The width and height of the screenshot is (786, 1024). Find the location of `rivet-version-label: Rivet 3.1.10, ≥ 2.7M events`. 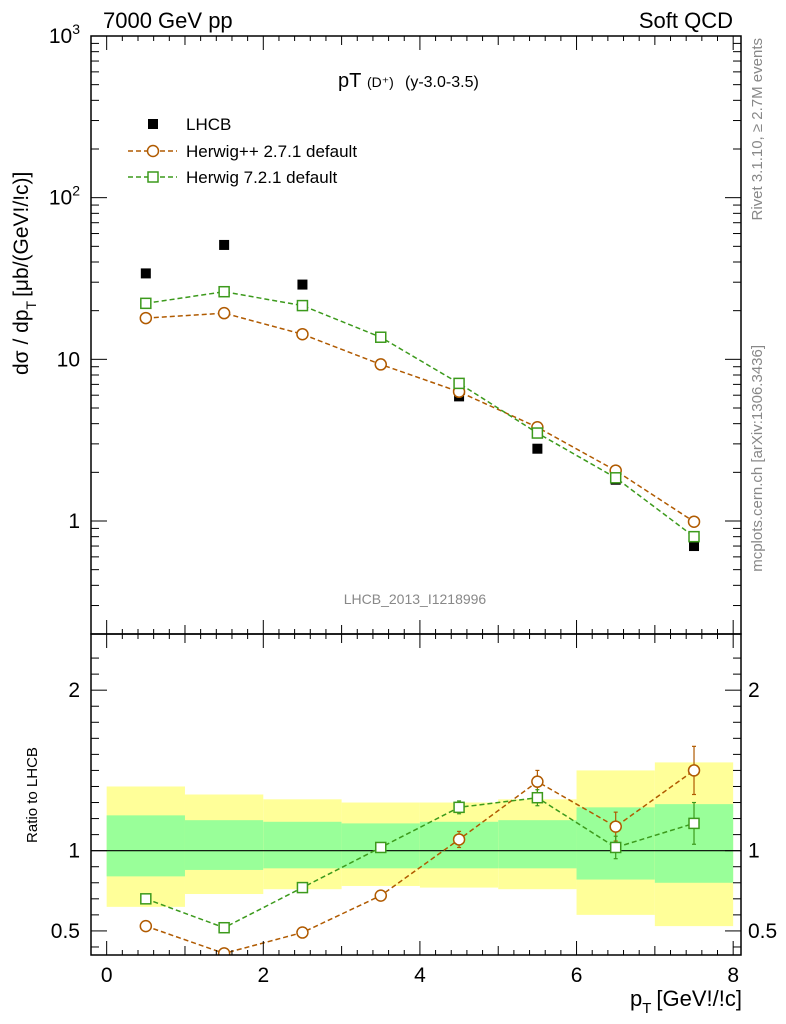

rivet-version-label: Rivet 3.1.10, ≥ 2.7M events is located at coordinates (757, 129).